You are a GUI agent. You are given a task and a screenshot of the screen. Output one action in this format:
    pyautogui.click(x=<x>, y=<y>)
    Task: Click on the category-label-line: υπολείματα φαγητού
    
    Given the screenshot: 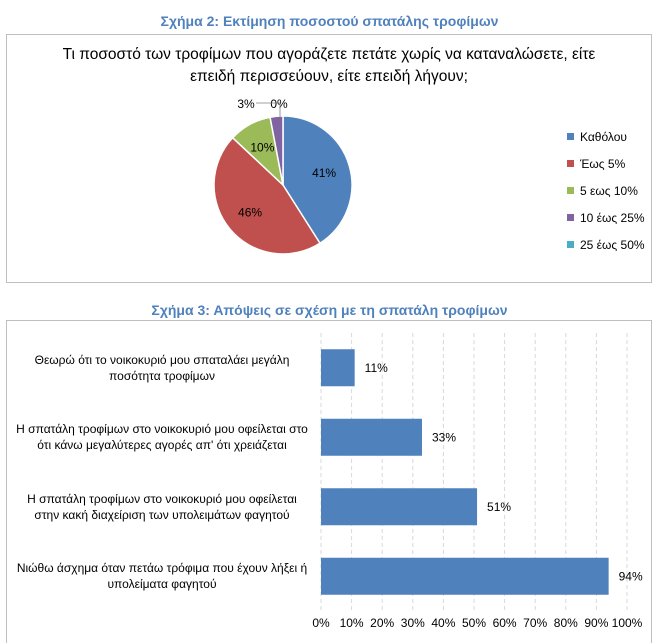 What is the action you would take?
    pyautogui.click(x=162, y=584)
    